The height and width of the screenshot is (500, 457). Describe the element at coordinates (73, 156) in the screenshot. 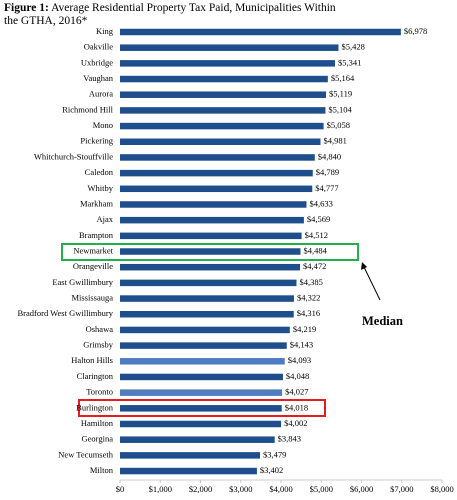

I see `category-label: Whitchurch-Stouffville` at that location.